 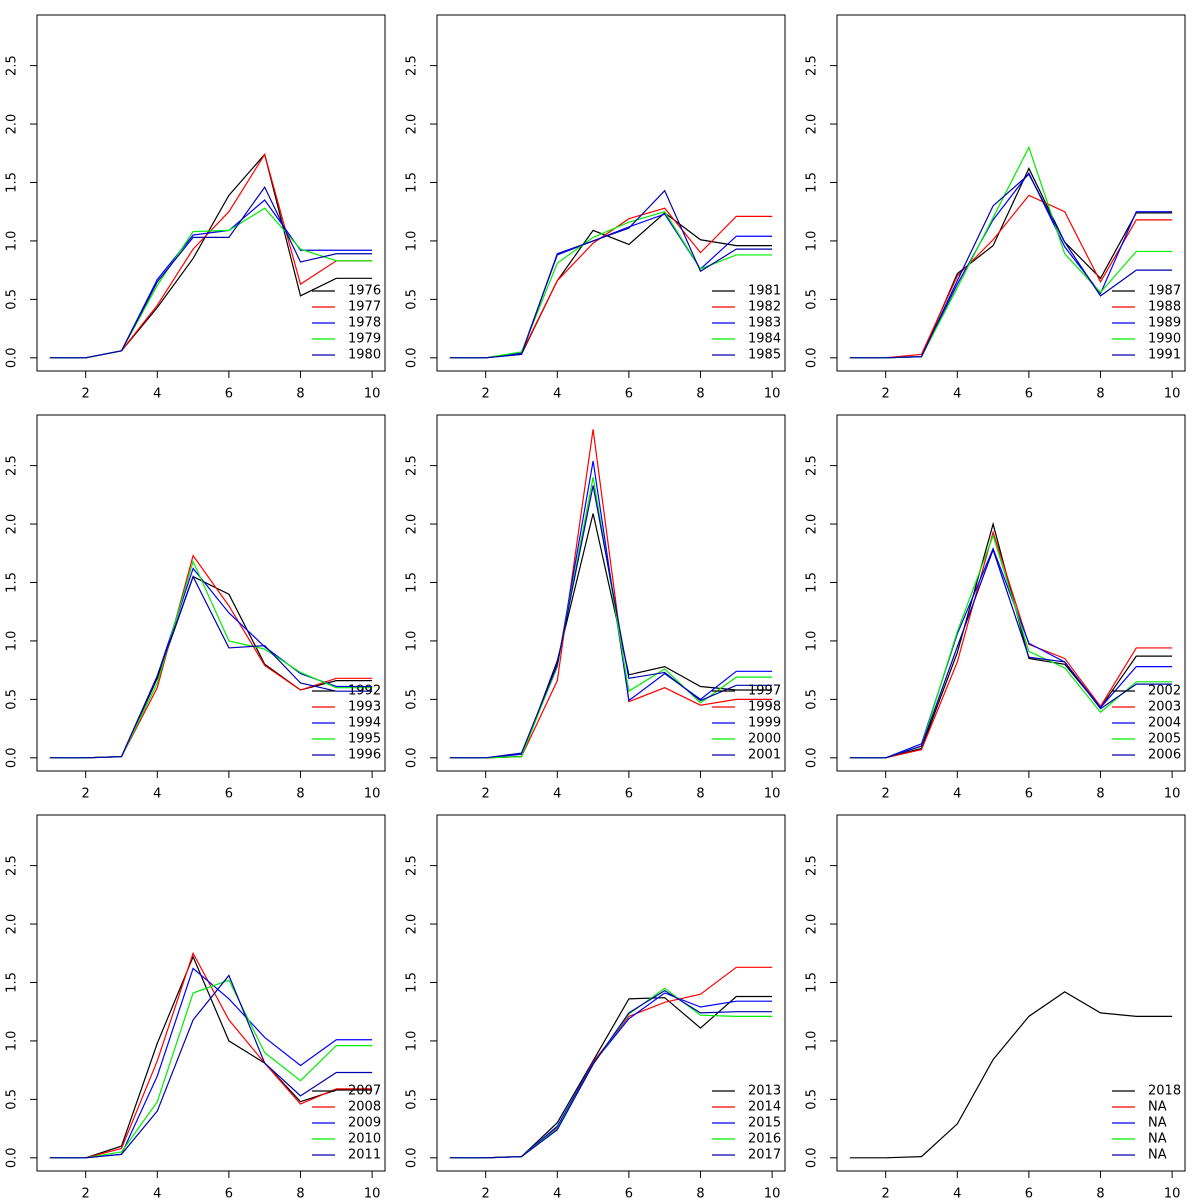 What do you see at coordinates (1164, 739) in the screenshot?
I see `legend-label: 2005` at bounding box center [1164, 739].